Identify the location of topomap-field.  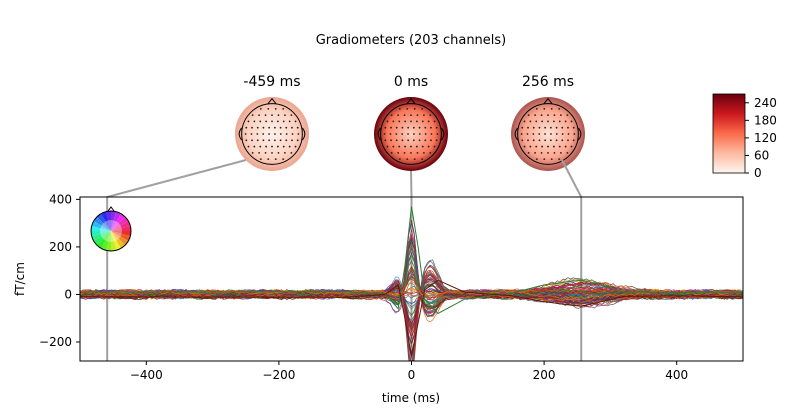
(411, 134).